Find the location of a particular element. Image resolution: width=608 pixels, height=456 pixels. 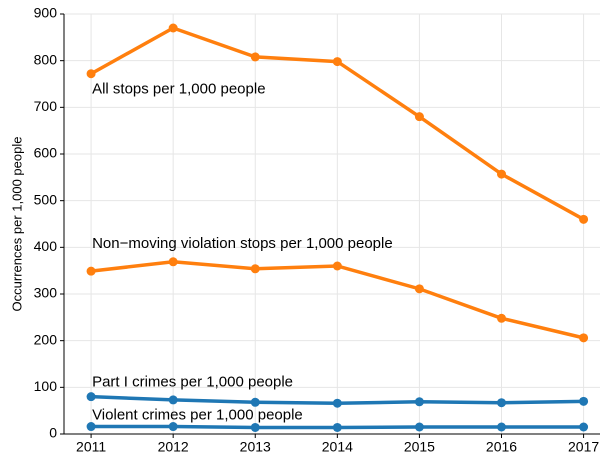

series-label: Part I crimes per 1,000 people is located at coordinates (192, 382).